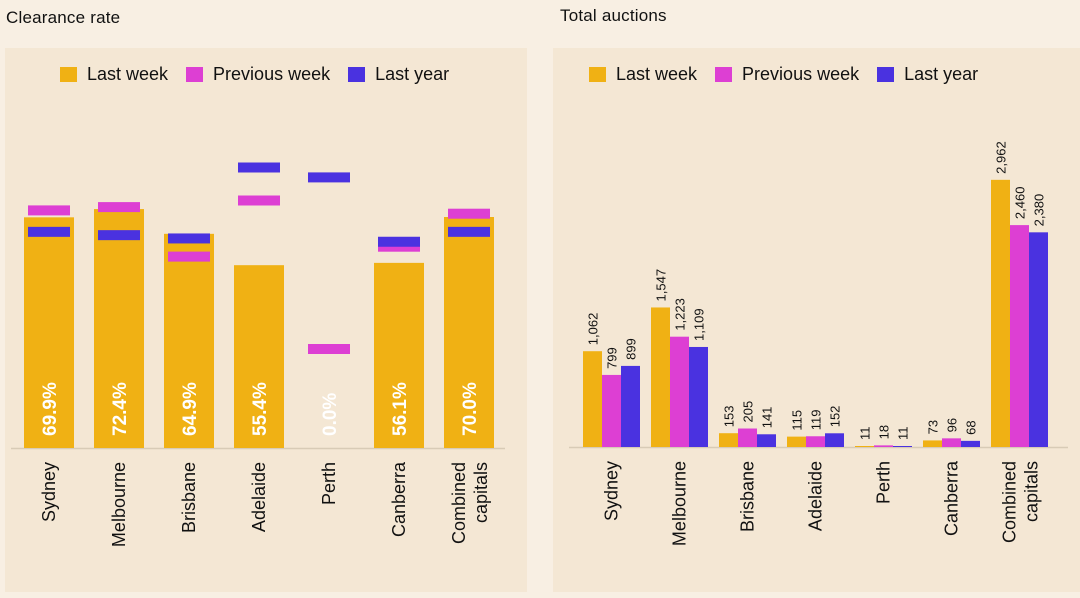 Image resolution: width=1080 pixels, height=598 pixels. What do you see at coordinates (120, 409) in the screenshot?
I see `value-label-melbourne: 72.4%` at bounding box center [120, 409].